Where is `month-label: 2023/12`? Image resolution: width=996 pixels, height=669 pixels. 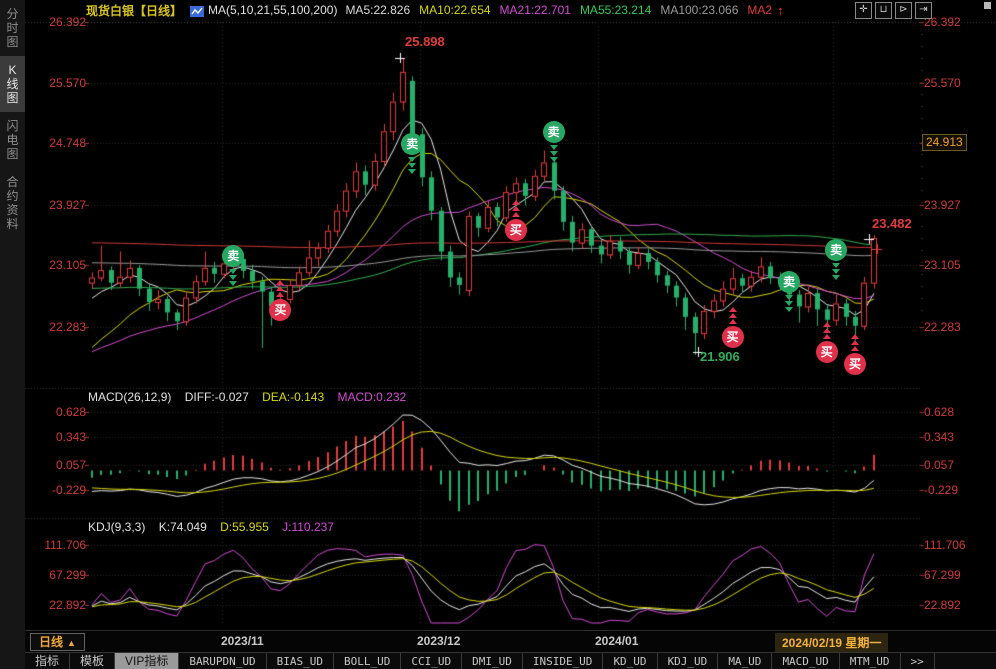 month-label: 2023/12 is located at coordinates (439, 641).